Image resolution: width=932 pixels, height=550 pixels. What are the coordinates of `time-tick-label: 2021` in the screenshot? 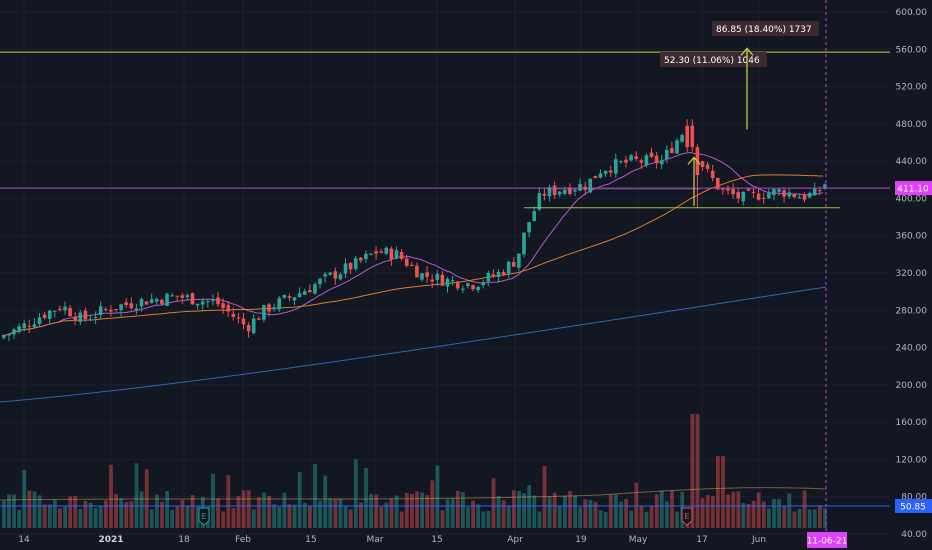 It's located at (110, 540).